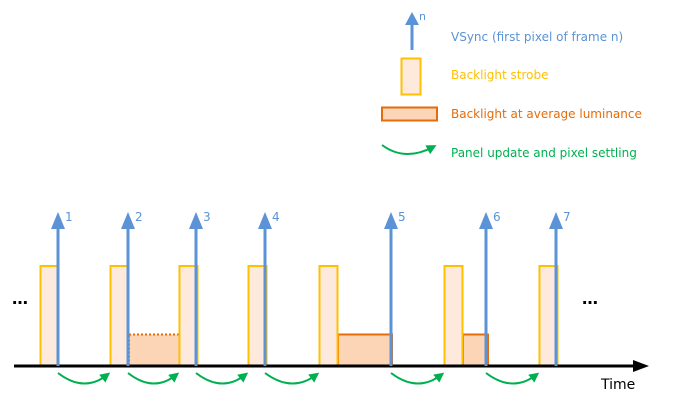 The height and width of the screenshot is (404, 683). I want to click on vsync-arrow: 5, so click(395, 288).